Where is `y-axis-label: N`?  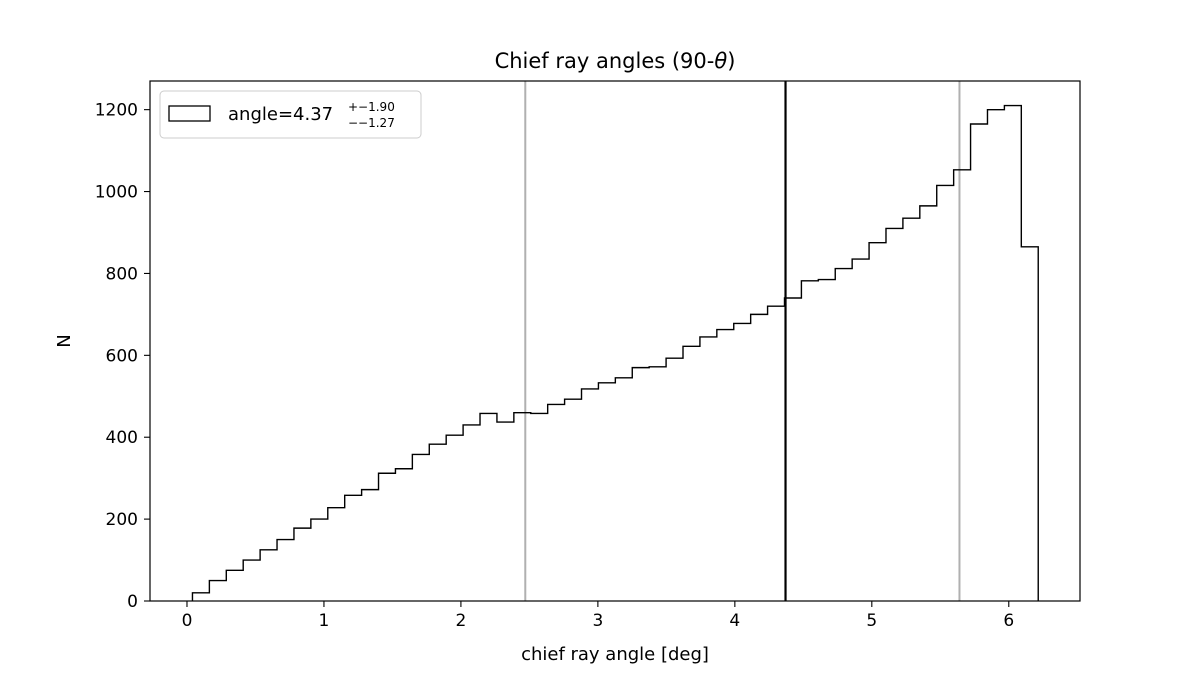
y-axis-label: N is located at coordinates (64, 340).